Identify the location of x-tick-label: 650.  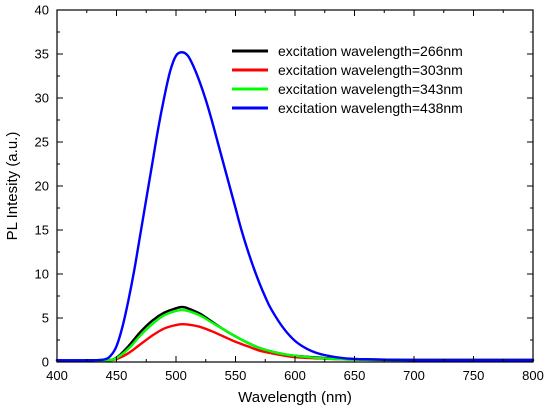
(355, 375).